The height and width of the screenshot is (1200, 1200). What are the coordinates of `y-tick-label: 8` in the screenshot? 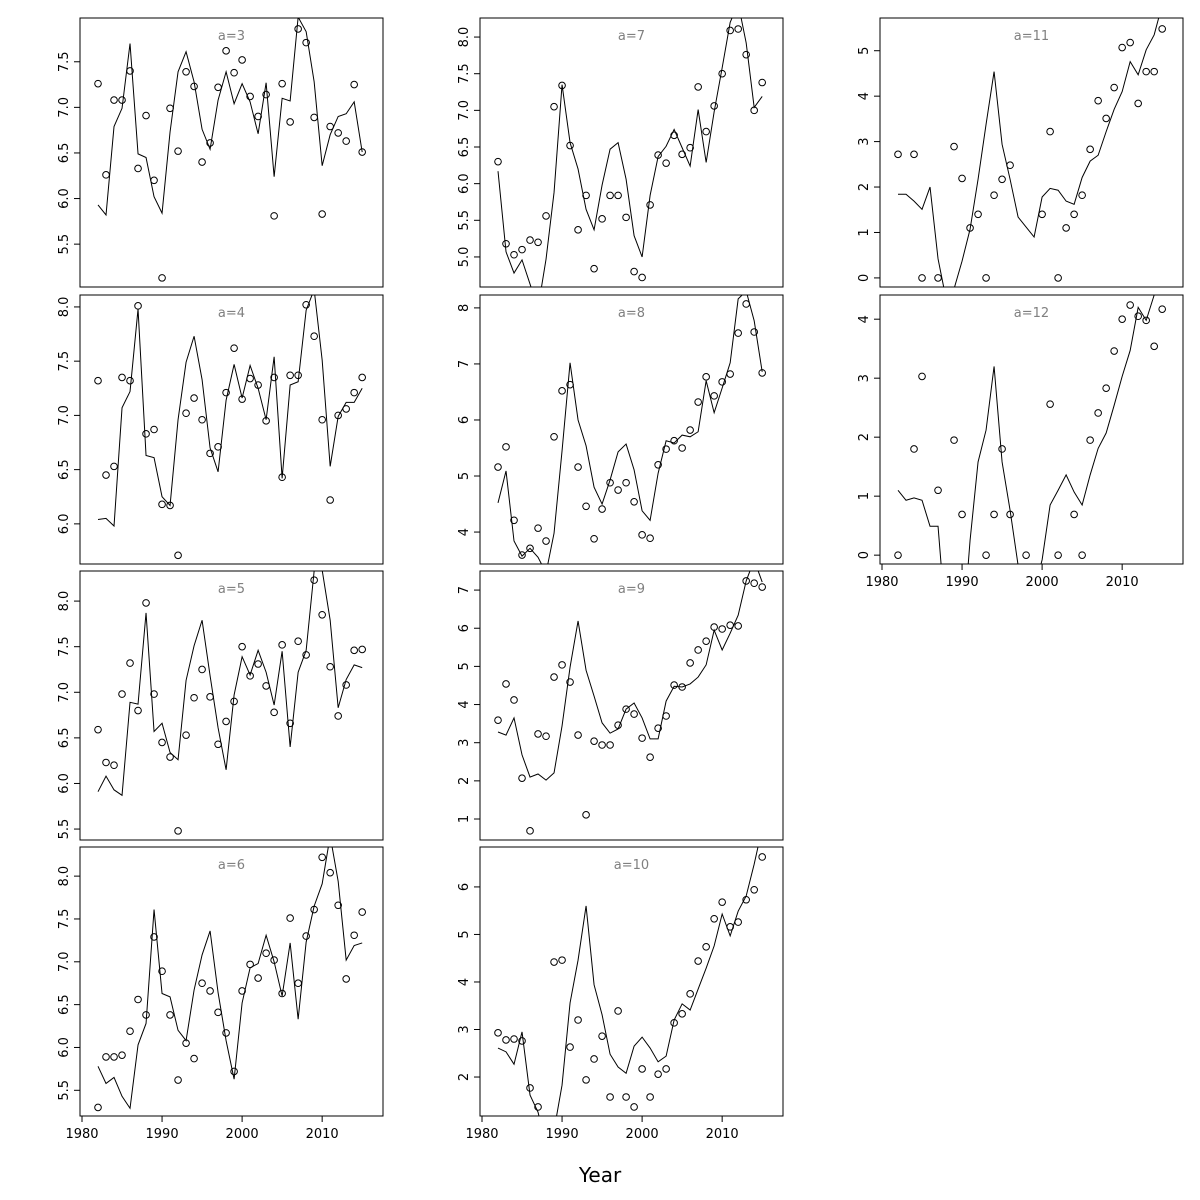 It's located at (464, 308).